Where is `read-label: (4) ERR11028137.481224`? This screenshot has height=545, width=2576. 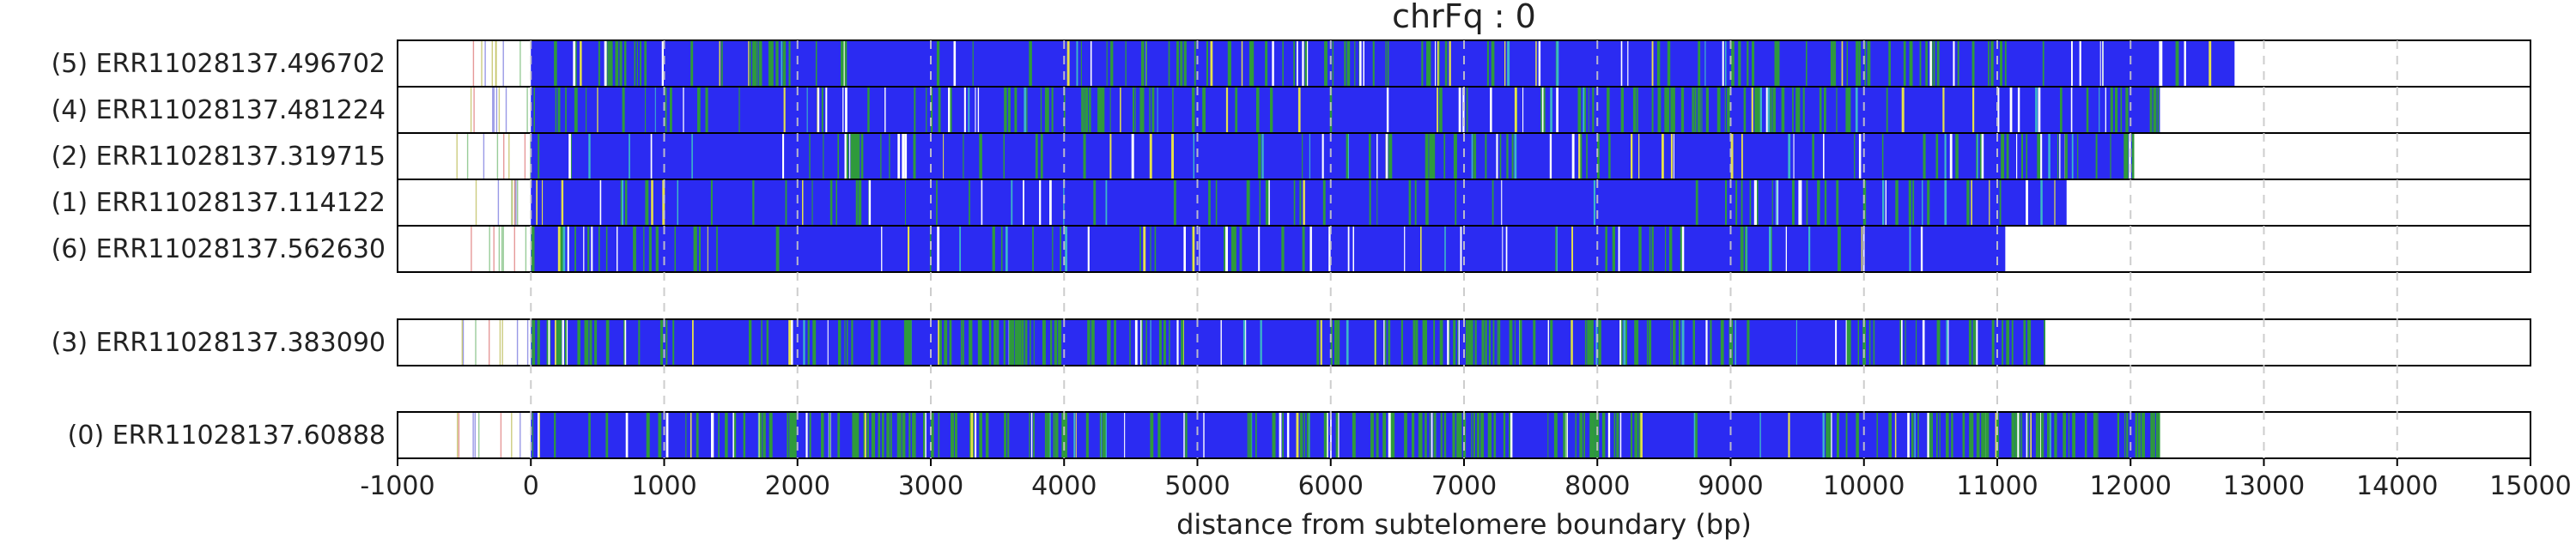 read-label: (4) ERR11028137.481224 is located at coordinates (219, 110).